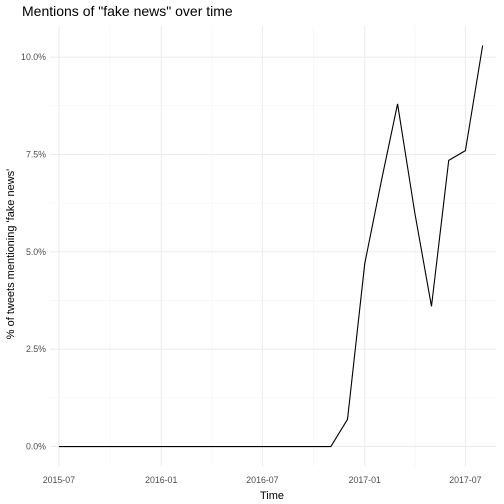 The image size is (504, 504). Describe the element at coordinates (36, 447) in the screenshot. I see `y-tick-label: 0.0%` at that location.